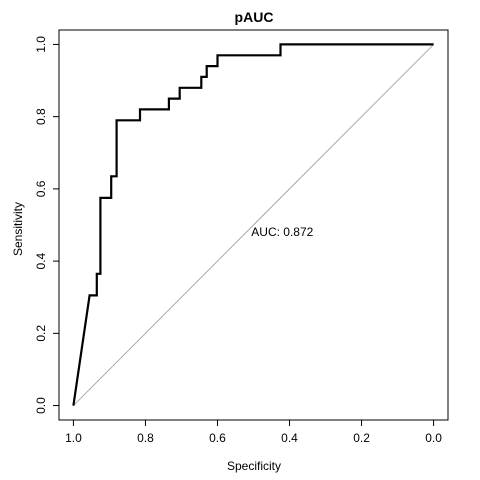 The height and width of the screenshot is (480, 480). Describe the element at coordinates (41, 188) in the screenshot. I see `y-tick-label: 0.6` at that location.